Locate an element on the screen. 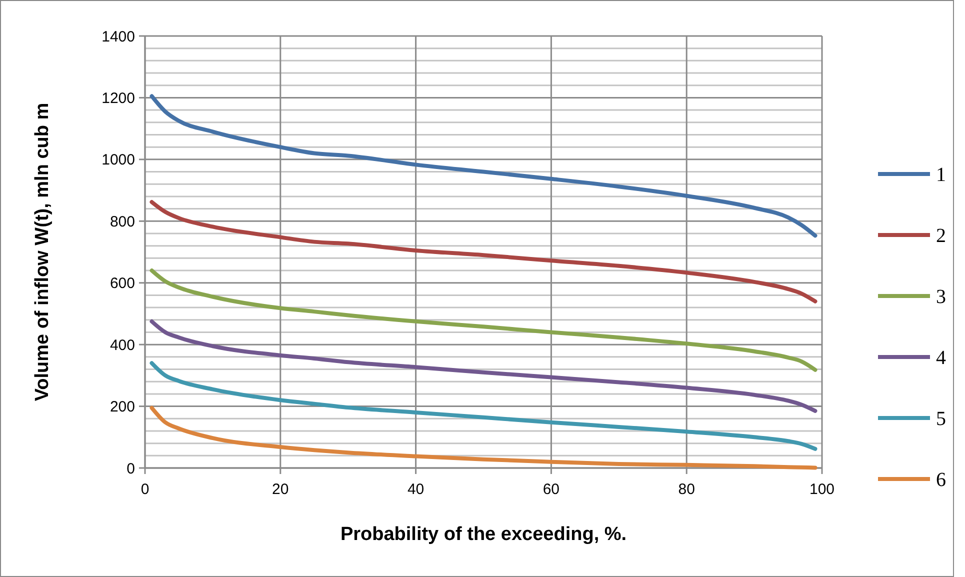  legend-label: 4 is located at coordinates (941, 358).